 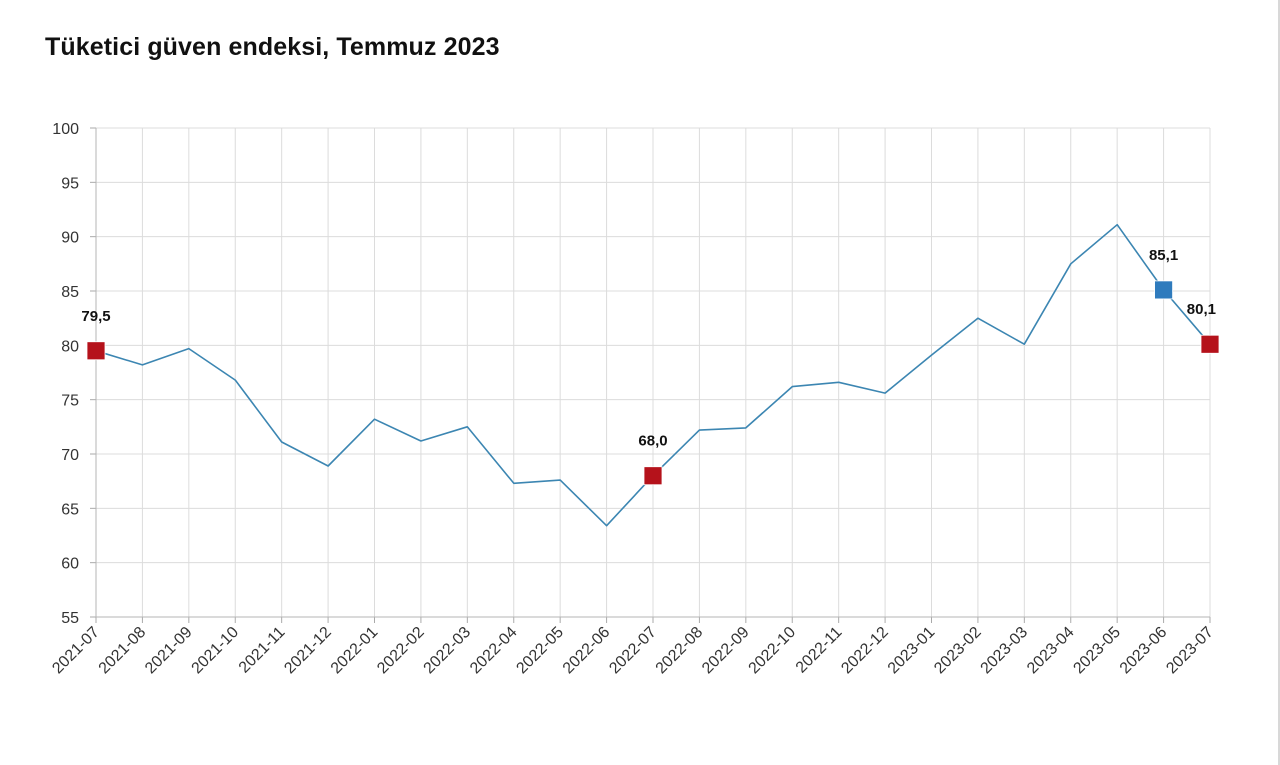 What do you see at coordinates (1190, 651) in the screenshot?
I see `x-tick-label-2023-07: 2023-07` at bounding box center [1190, 651].